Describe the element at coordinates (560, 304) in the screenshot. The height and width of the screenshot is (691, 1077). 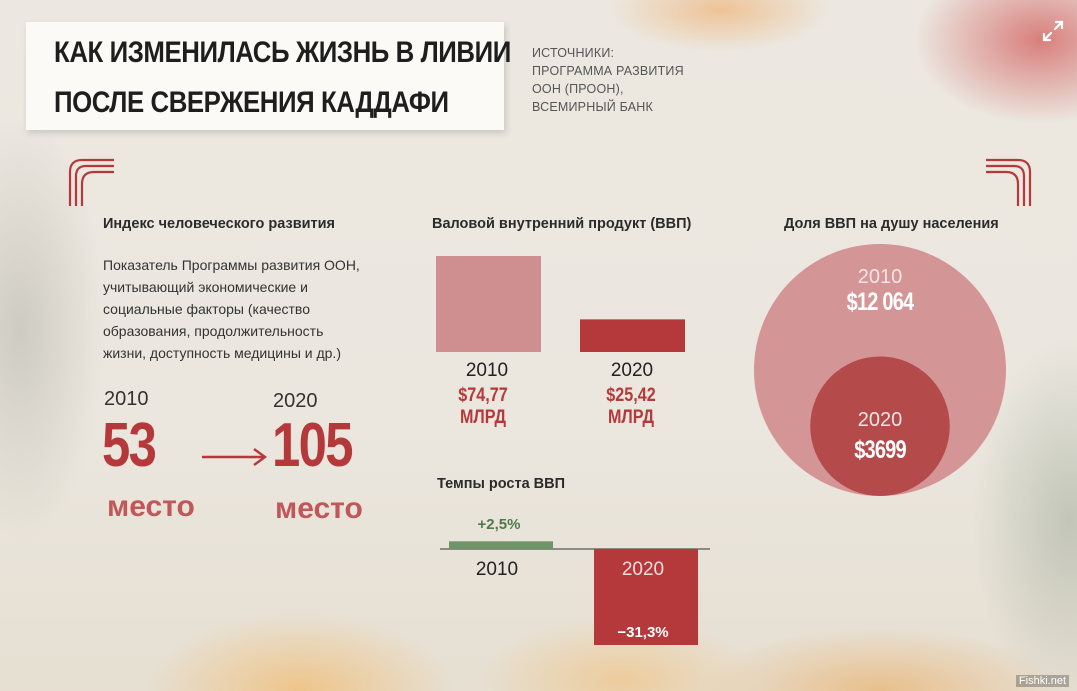
I see `gdp-bar-chart` at that location.